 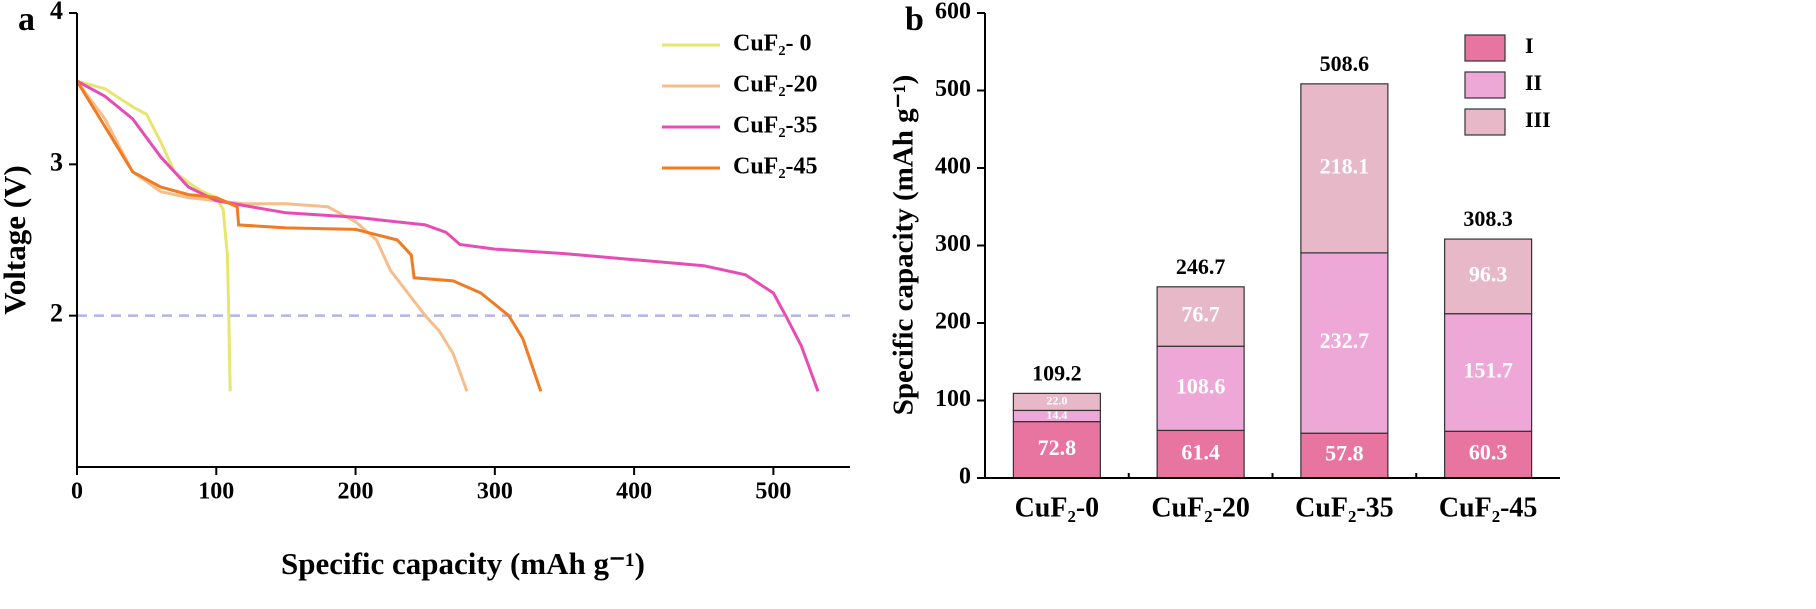 I want to click on segment-label: 96.3, so click(x=1488, y=273).